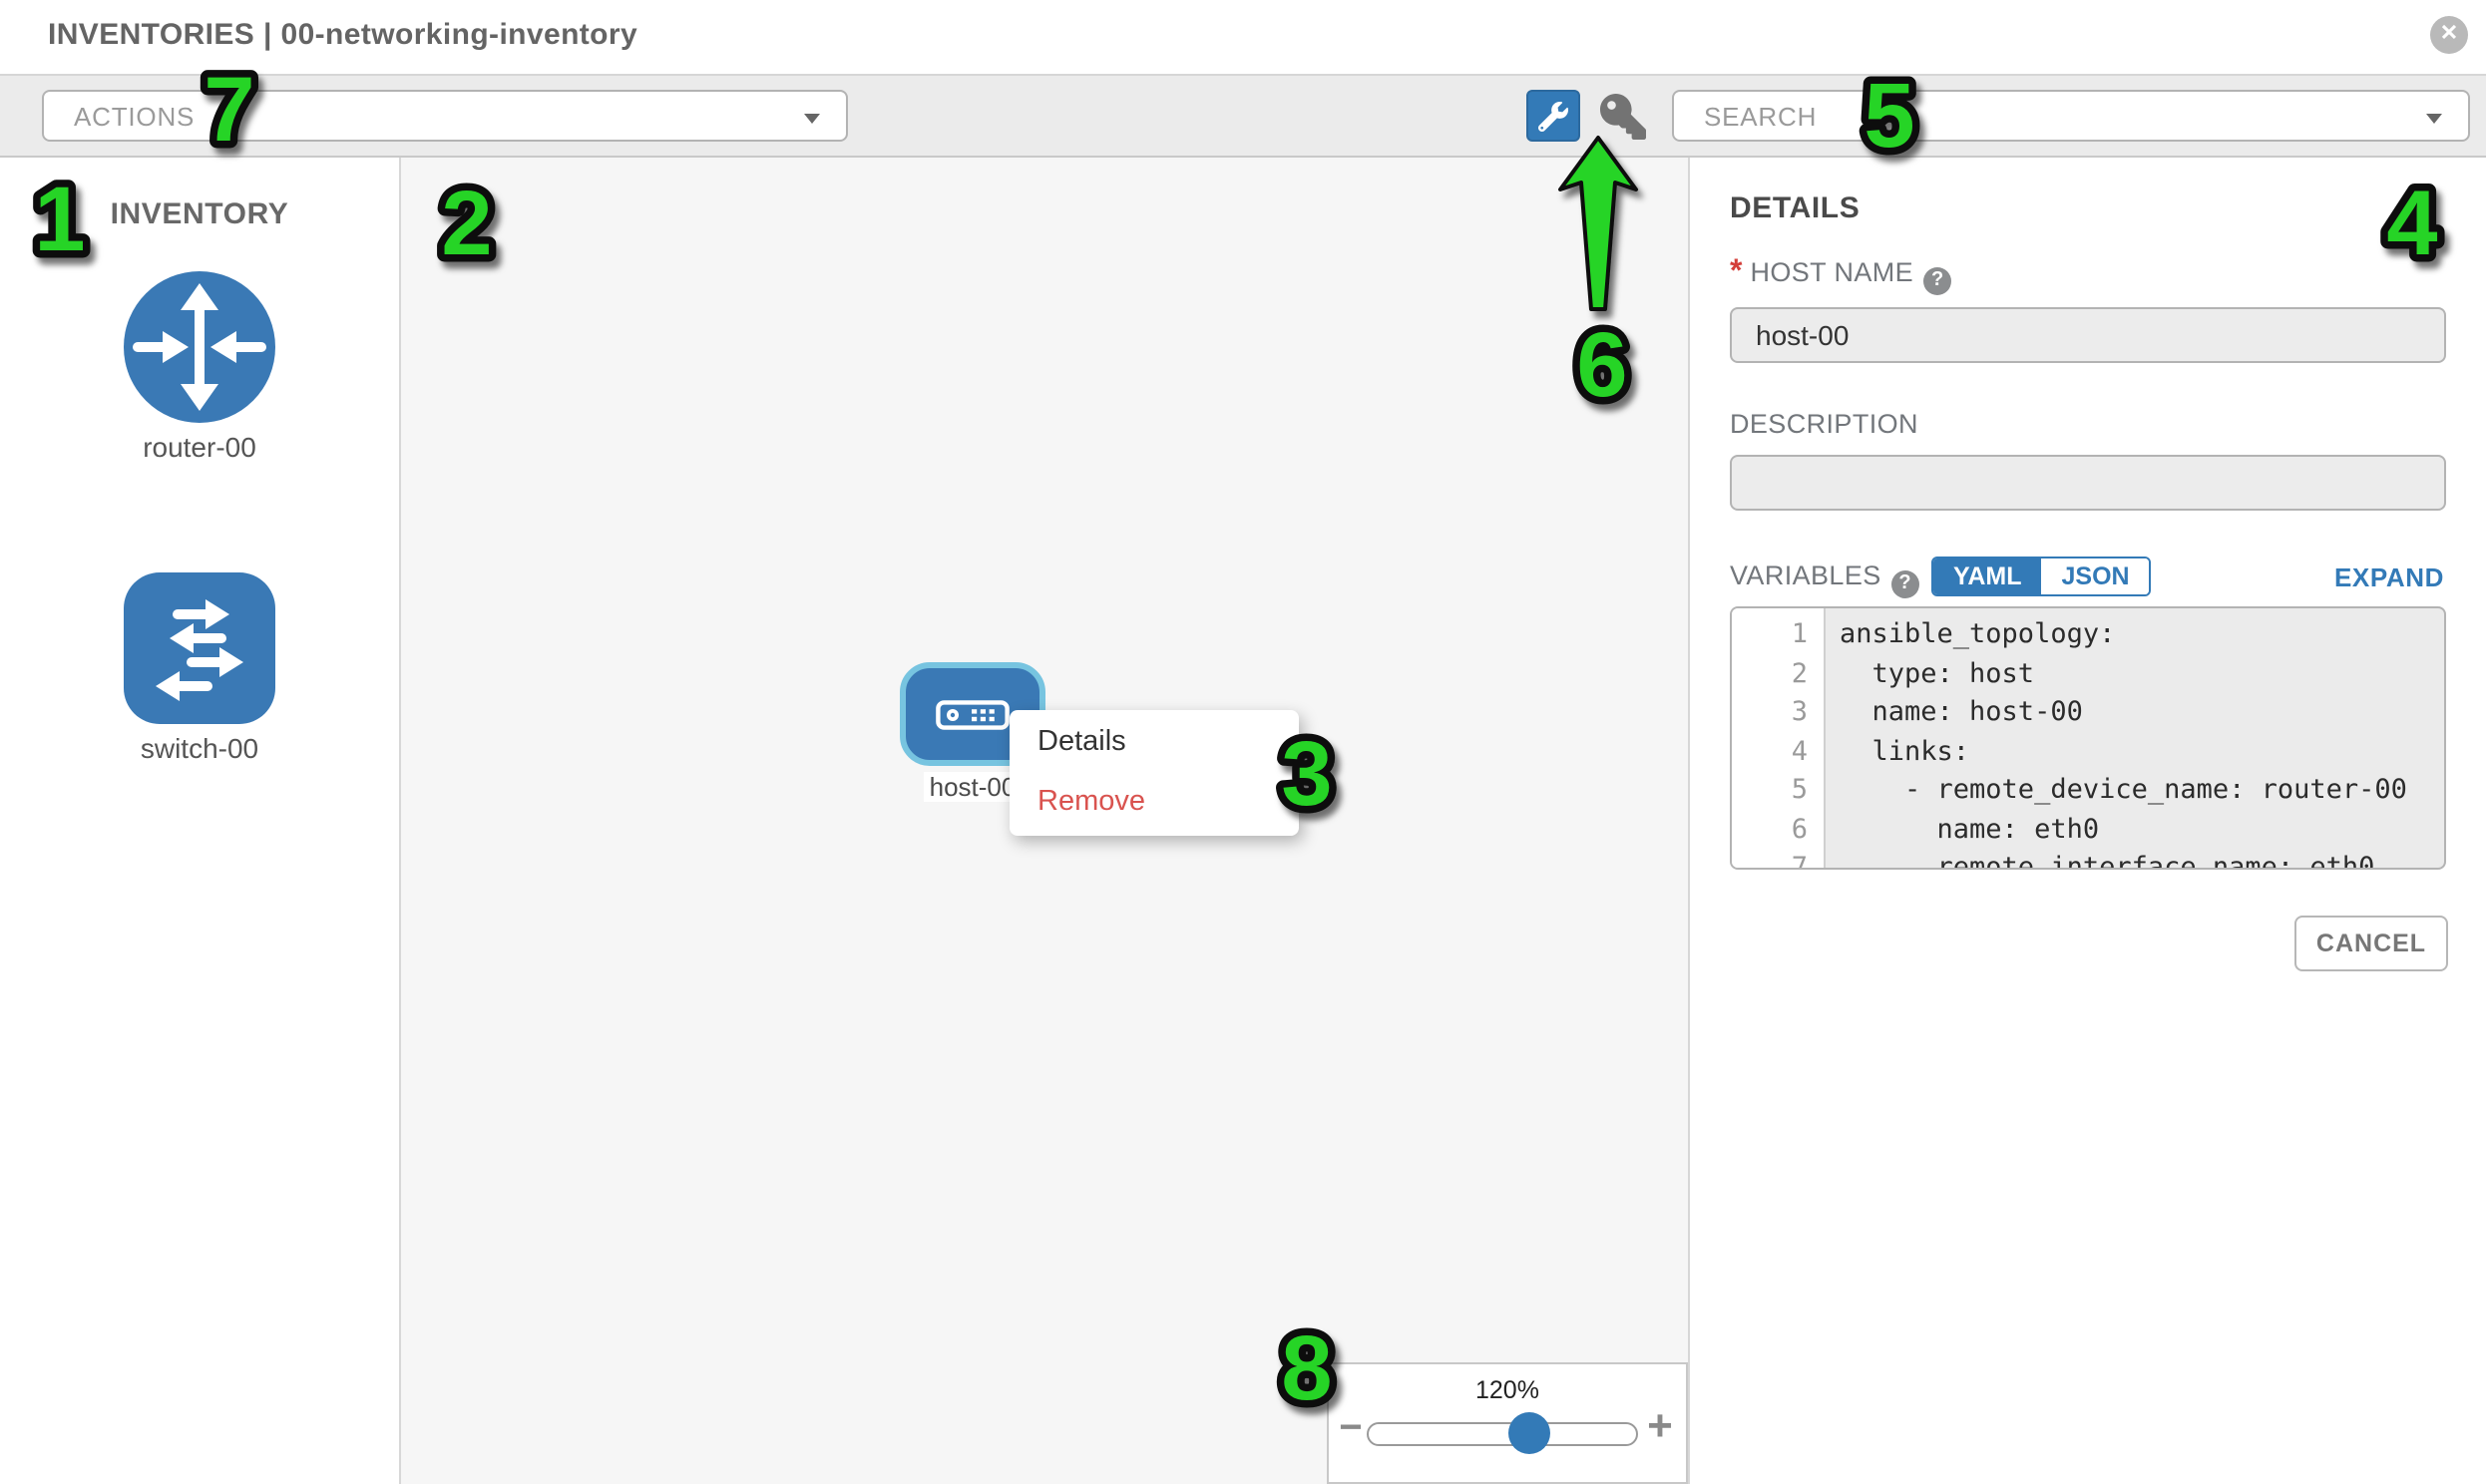 This screenshot has height=1484, width=2486. I want to click on zoom-control-panel: 120% − +, so click(1507, 1423).